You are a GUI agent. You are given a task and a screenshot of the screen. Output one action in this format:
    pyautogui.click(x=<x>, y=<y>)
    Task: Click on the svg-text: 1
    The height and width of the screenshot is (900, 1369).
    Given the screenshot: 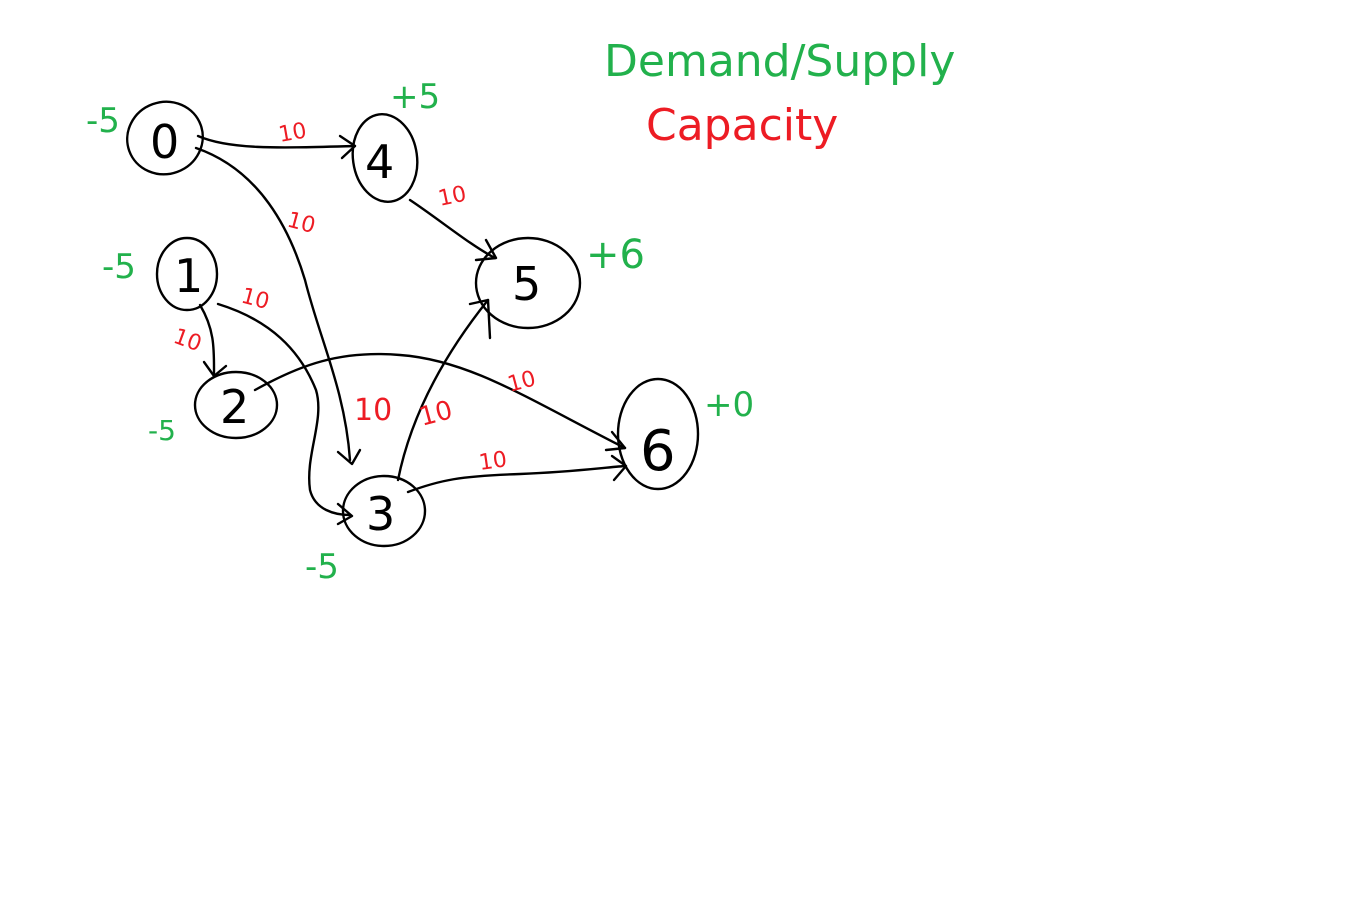 What is the action you would take?
    pyautogui.click(x=188, y=276)
    